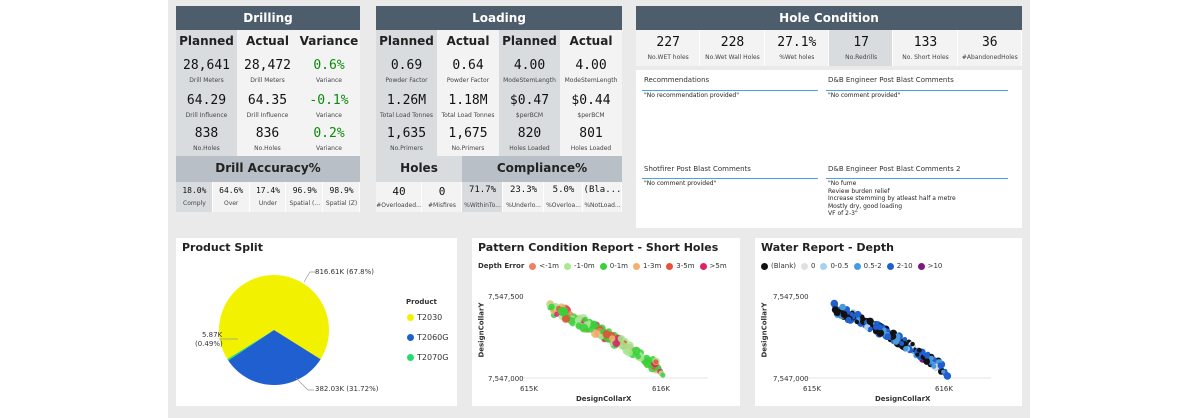 Image resolution: width=1200 pixels, height=418 pixels. What do you see at coordinates (613, 266) in the screenshot?
I see `legend-item: 0-1m` at bounding box center [613, 266].